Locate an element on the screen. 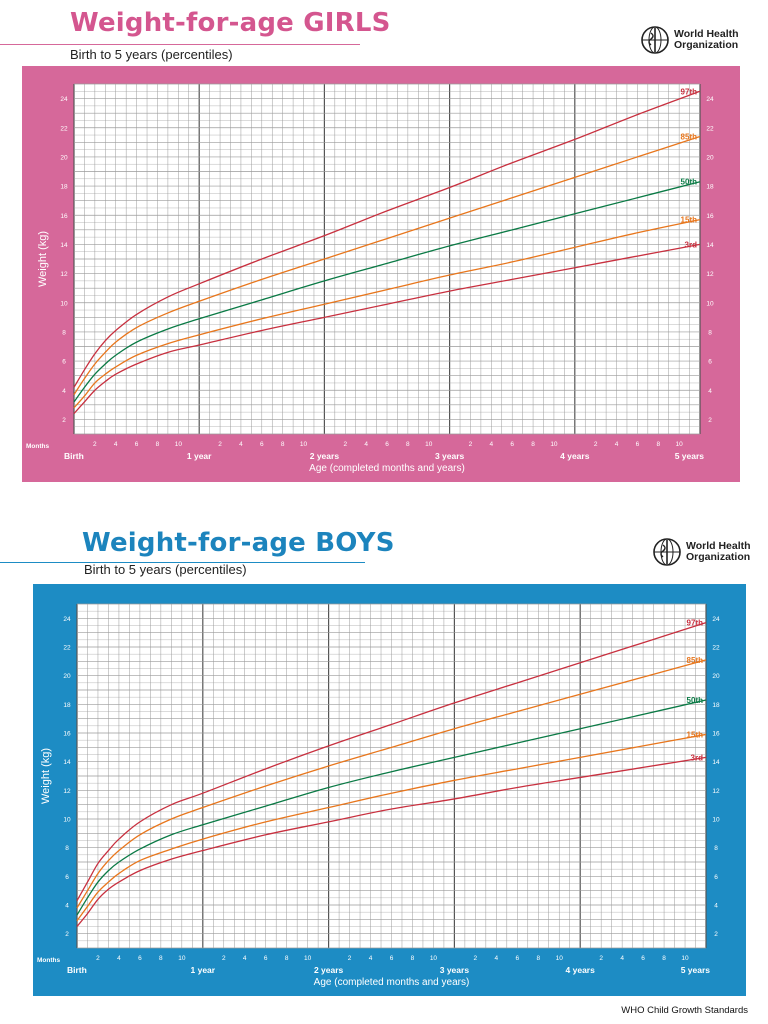 The height and width of the screenshot is (1024, 768). x-axis-label: Age (completed months and years) is located at coordinates (392, 982).